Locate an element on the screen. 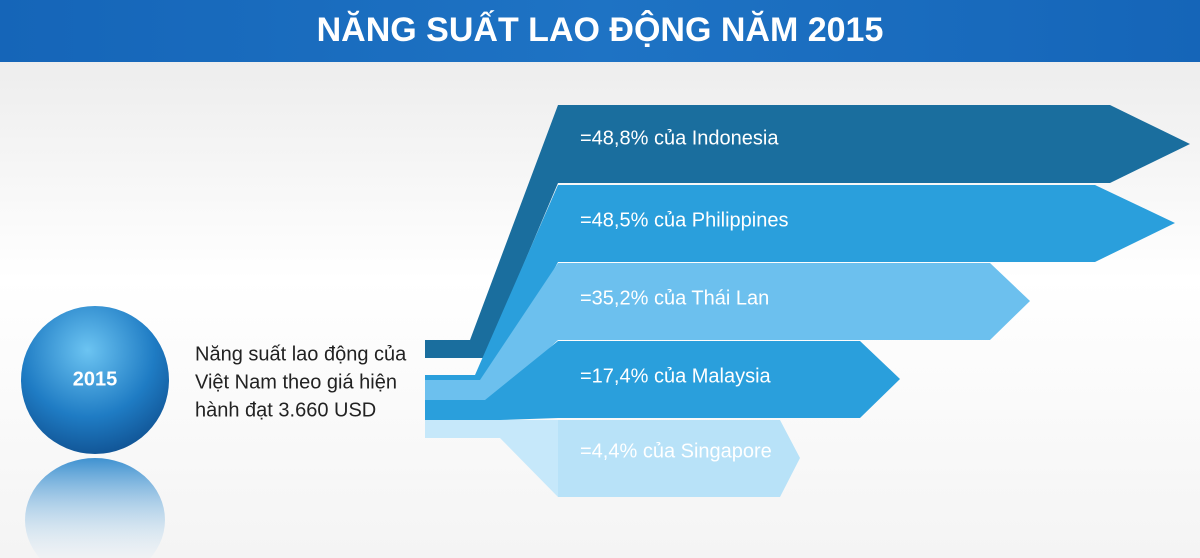 The height and width of the screenshot is (558, 1200). item-label: =35,2% của Thái Lan is located at coordinates (674, 298).